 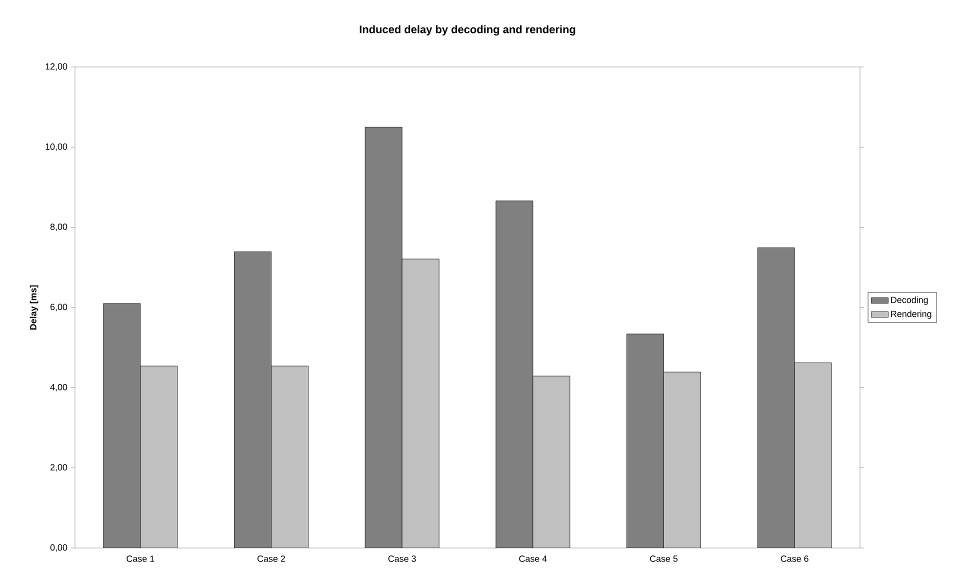 I want to click on y-tick-label: 2,00, so click(x=59, y=468).